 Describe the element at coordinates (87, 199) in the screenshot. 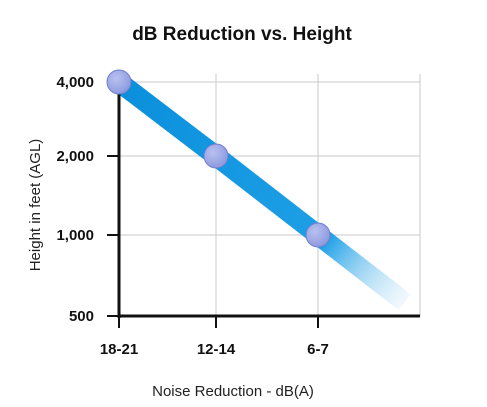

I see `y-axis-ticks: 500 1,000 2,000 4,000` at that location.